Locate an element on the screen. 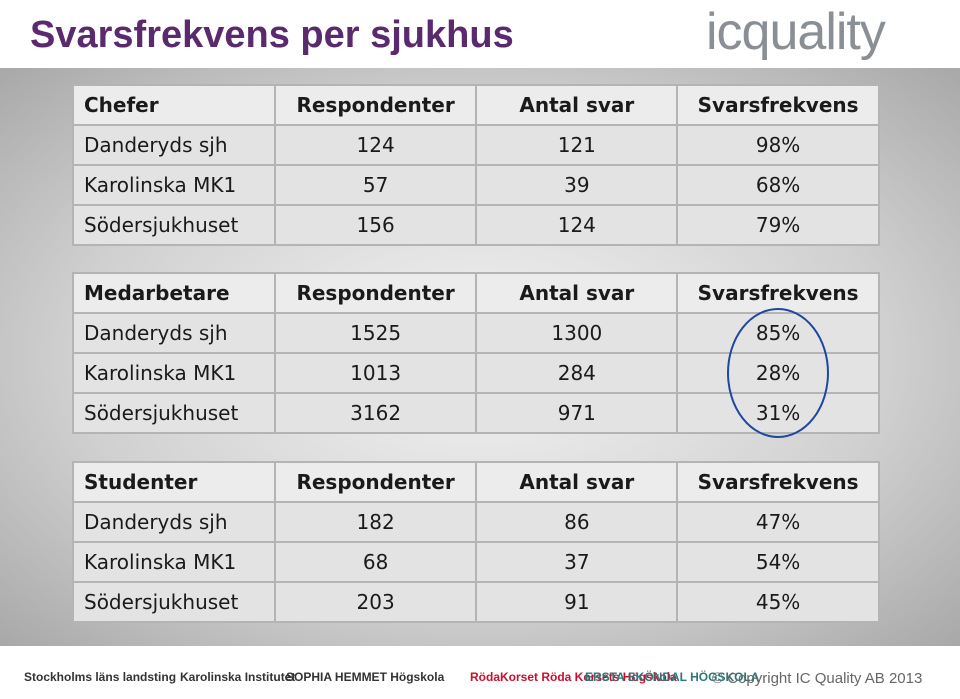 Image resolution: width=960 pixels, height=699 pixels. partner-logo: SOPHIA HEMMET Högskola is located at coordinates (365, 677).